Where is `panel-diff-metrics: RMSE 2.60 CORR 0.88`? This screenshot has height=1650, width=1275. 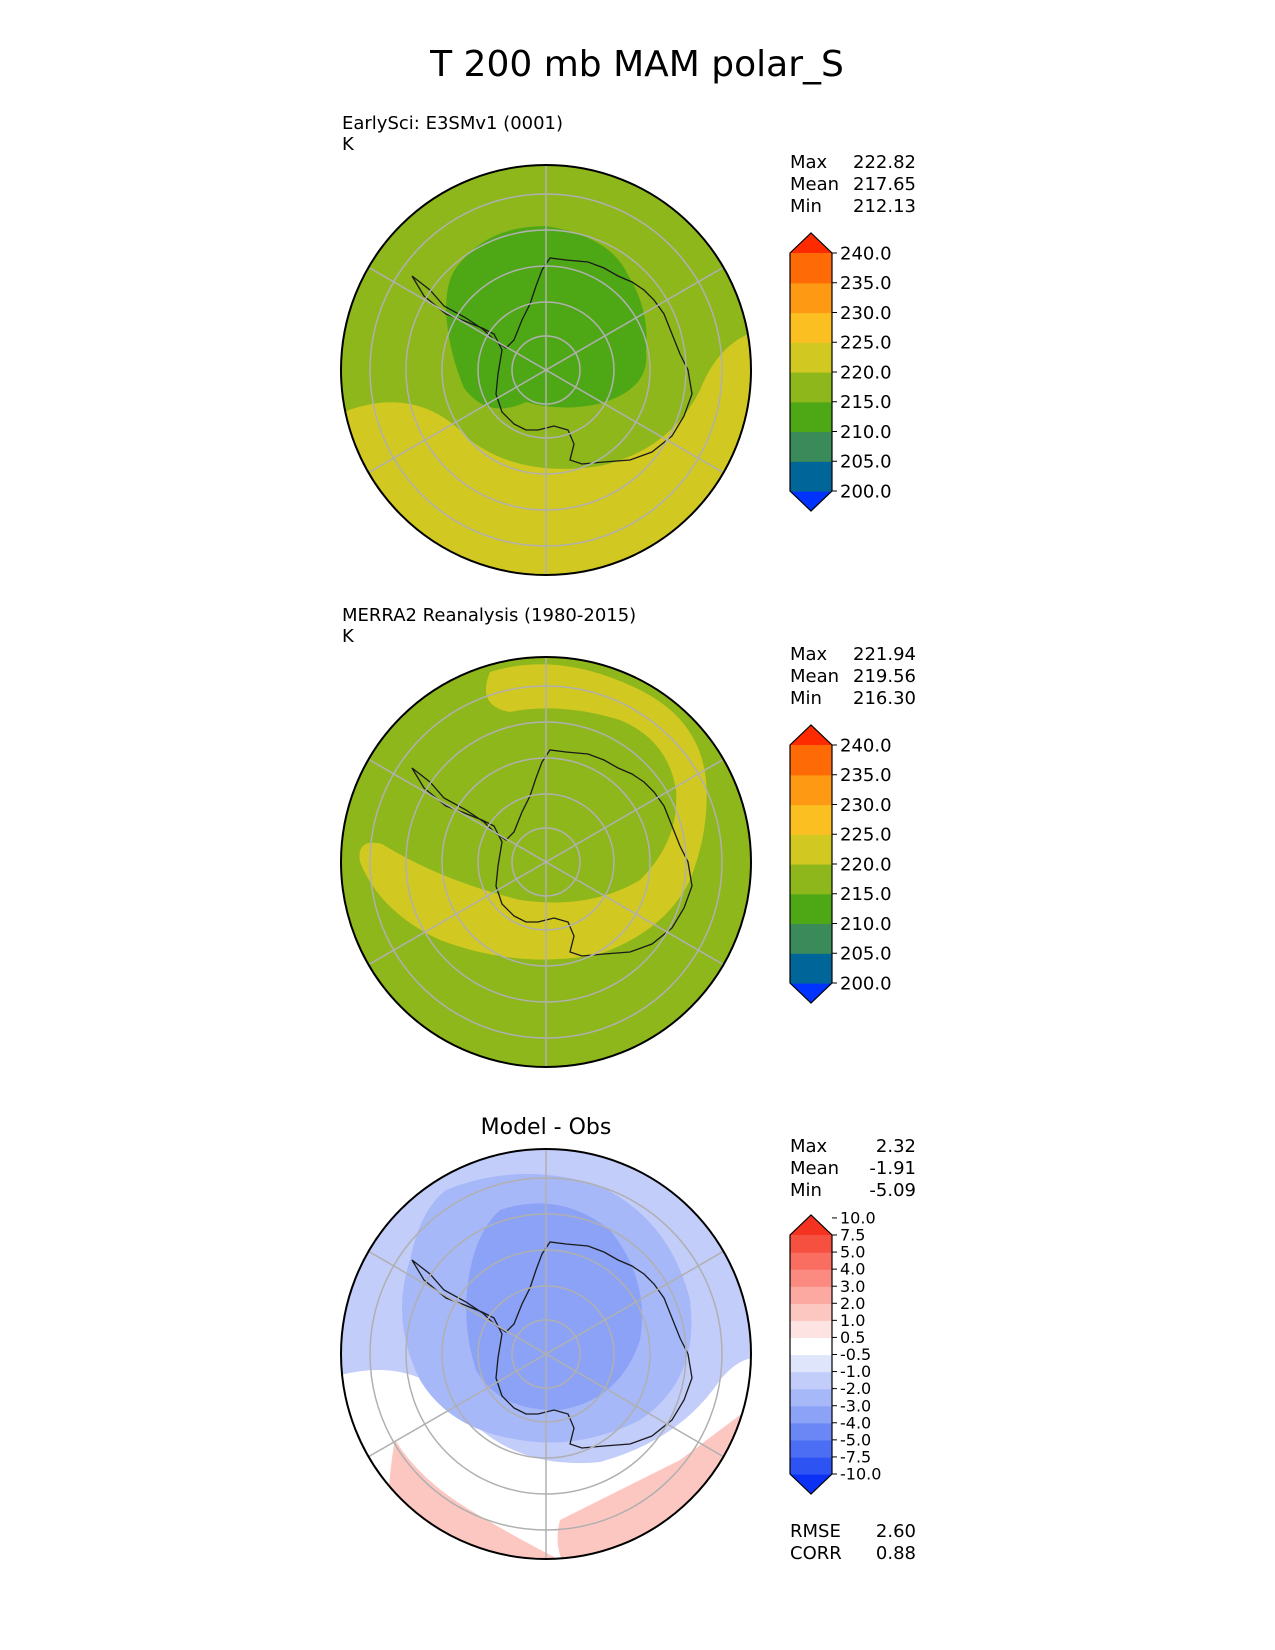
panel-diff-metrics: RMSE 2.60 CORR 0.88 is located at coordinates (853, 1542).